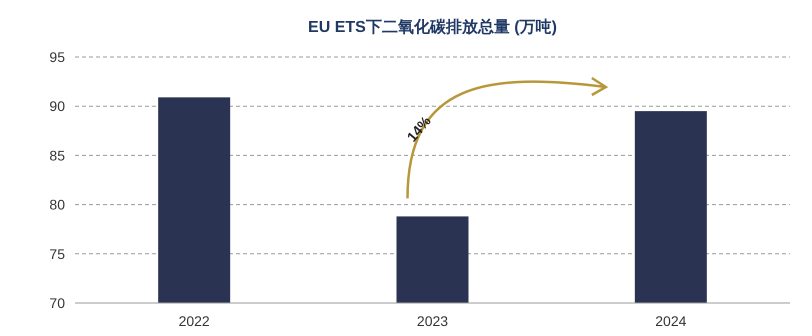 The height and width of the screenshot is (336, 812). I want to click on y-tick-label: 95, so click(57, 57).